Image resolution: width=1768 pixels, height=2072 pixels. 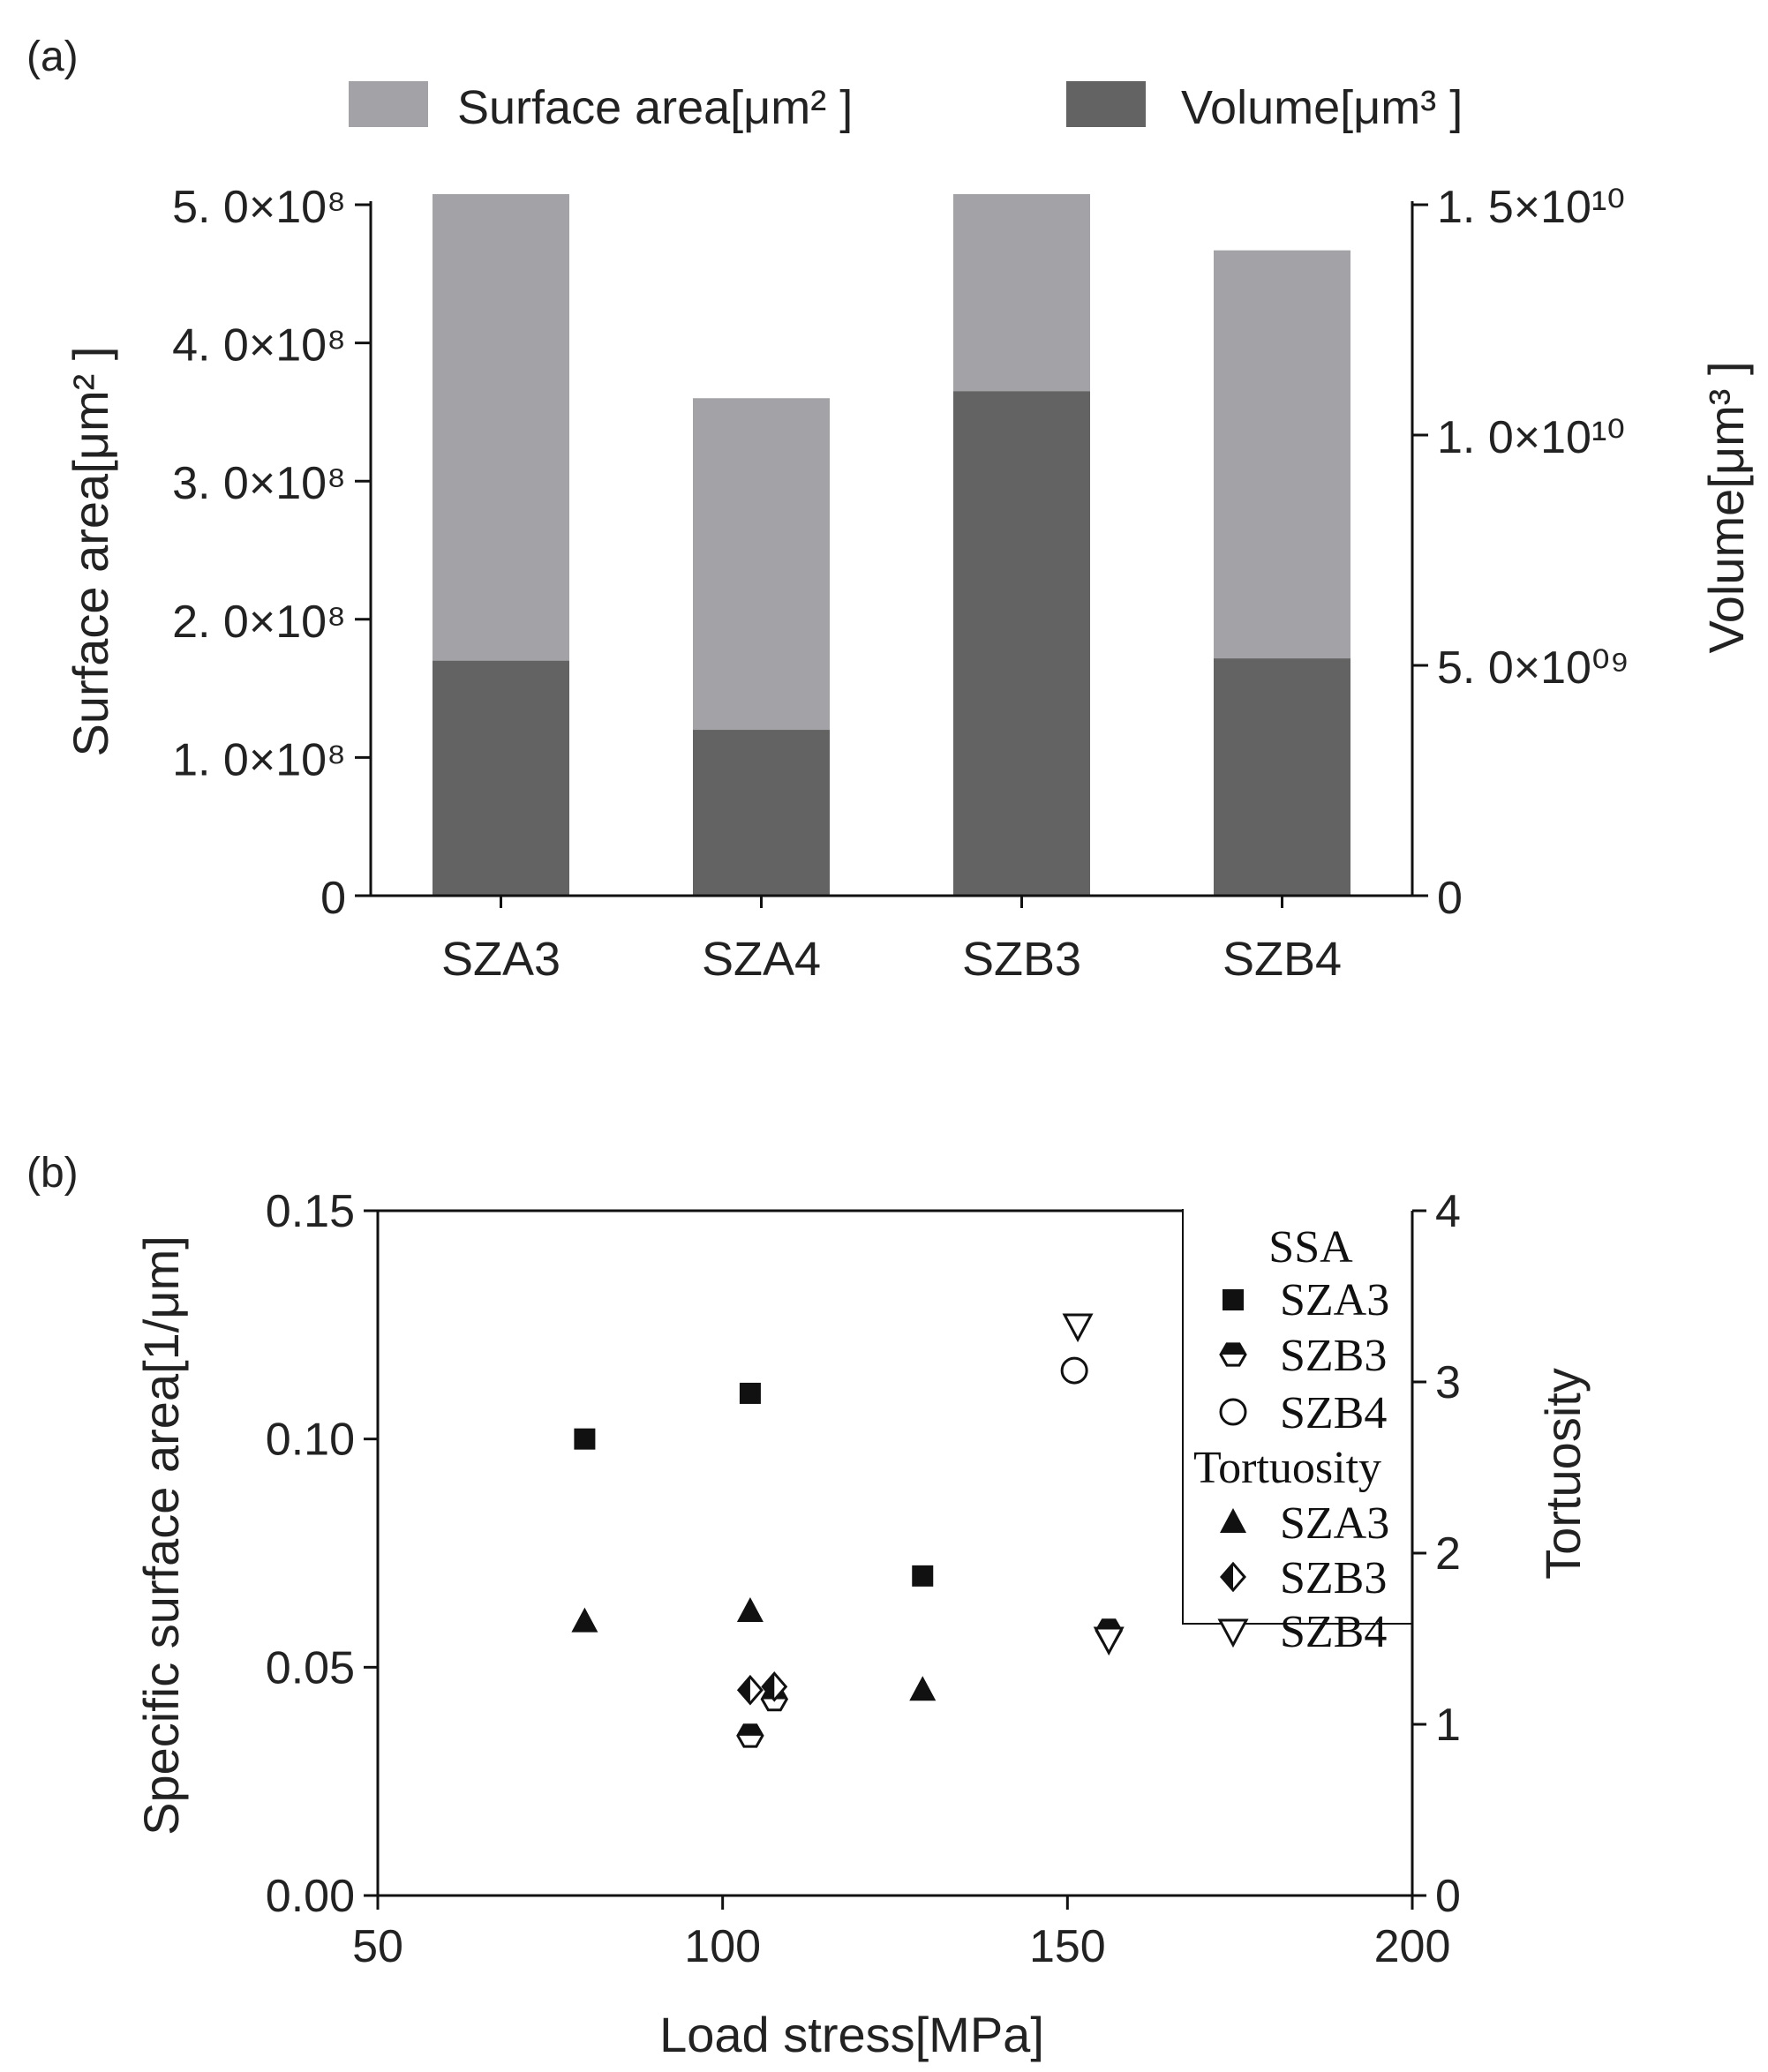 I want to click on right-axis-title-a: Volume[μm³ ], so click(x=1726, y=507).